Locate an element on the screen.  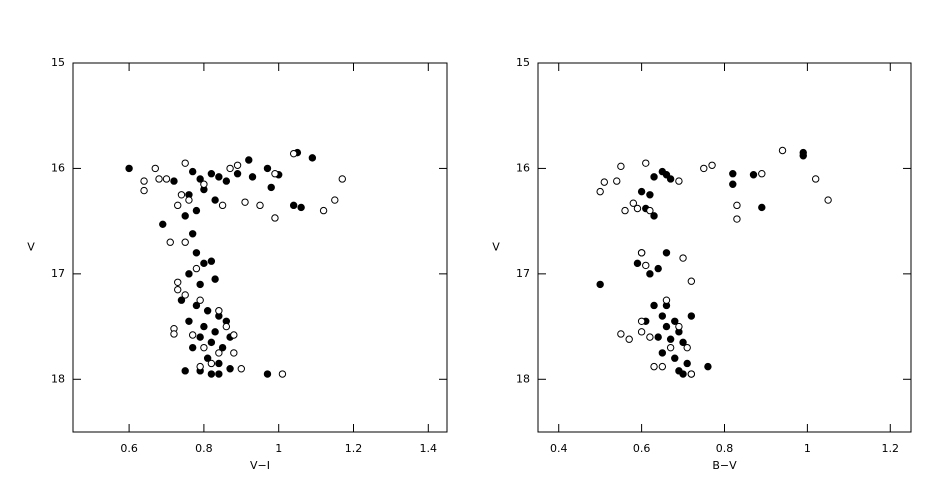
x-tick-label: 1.4 is located at coordinates (429, 448).